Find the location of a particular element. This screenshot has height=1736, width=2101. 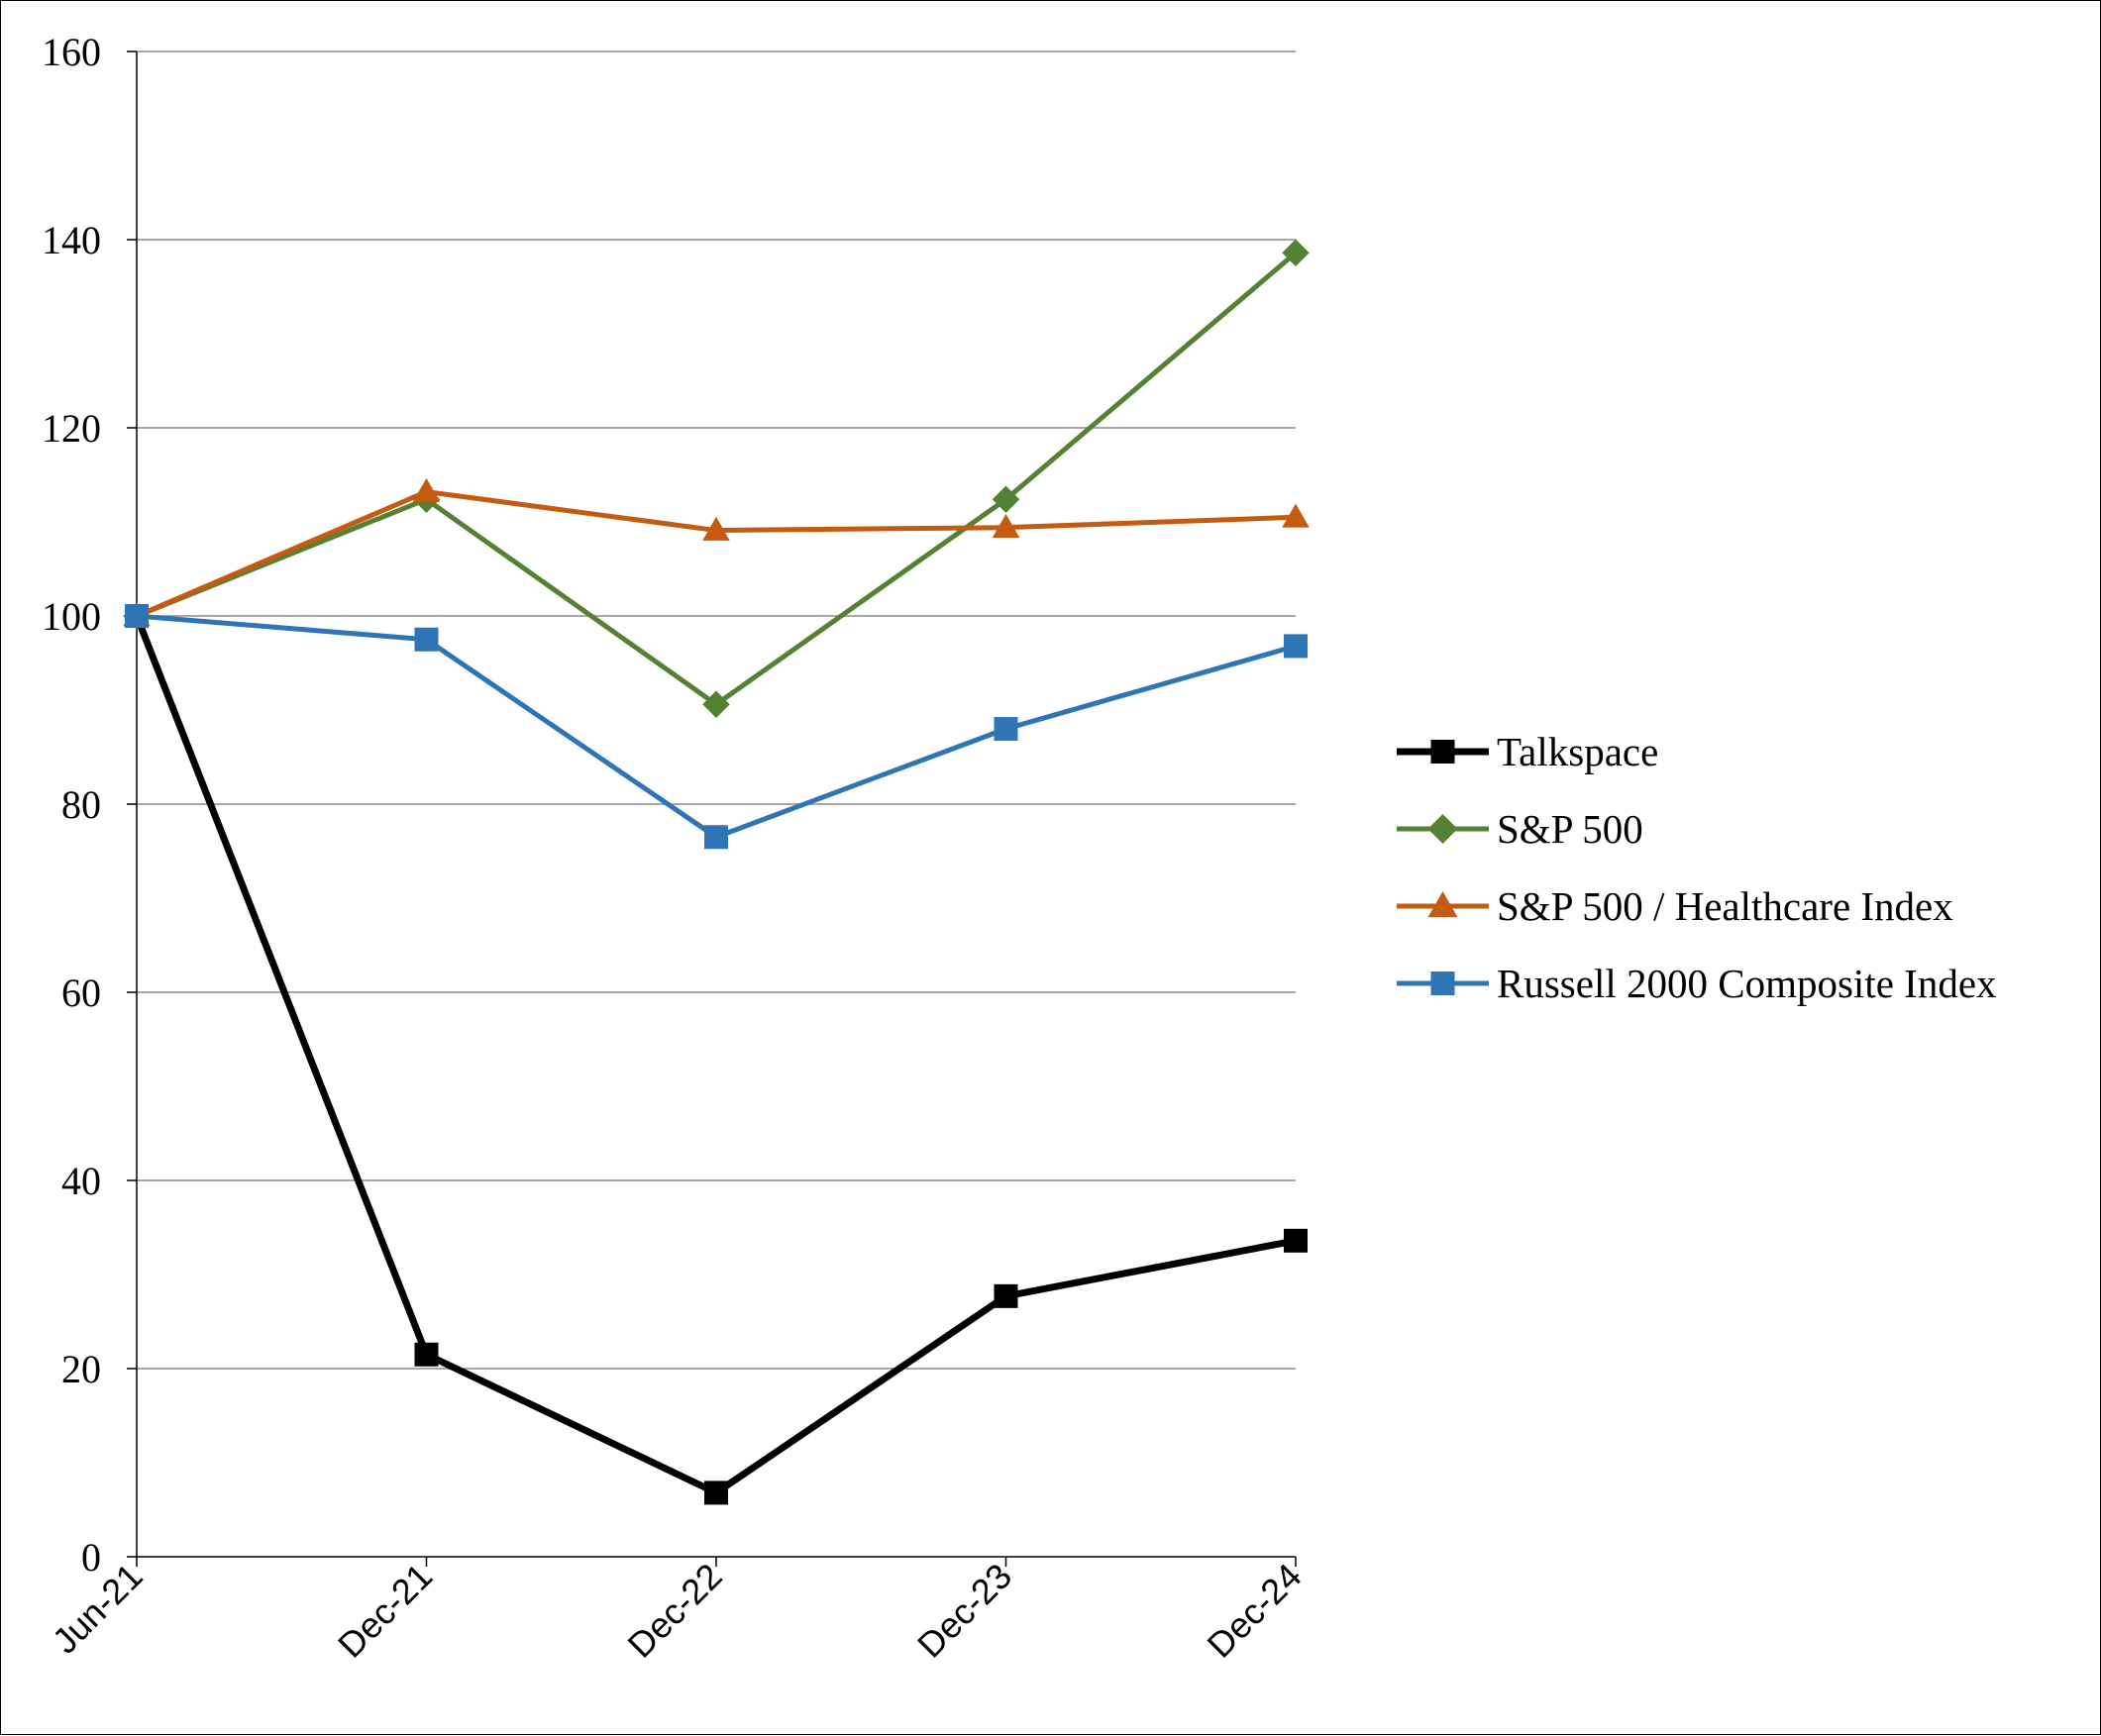

legend-item: S&P 500 / Healthcare Index is located at coordinates (1675, 906).